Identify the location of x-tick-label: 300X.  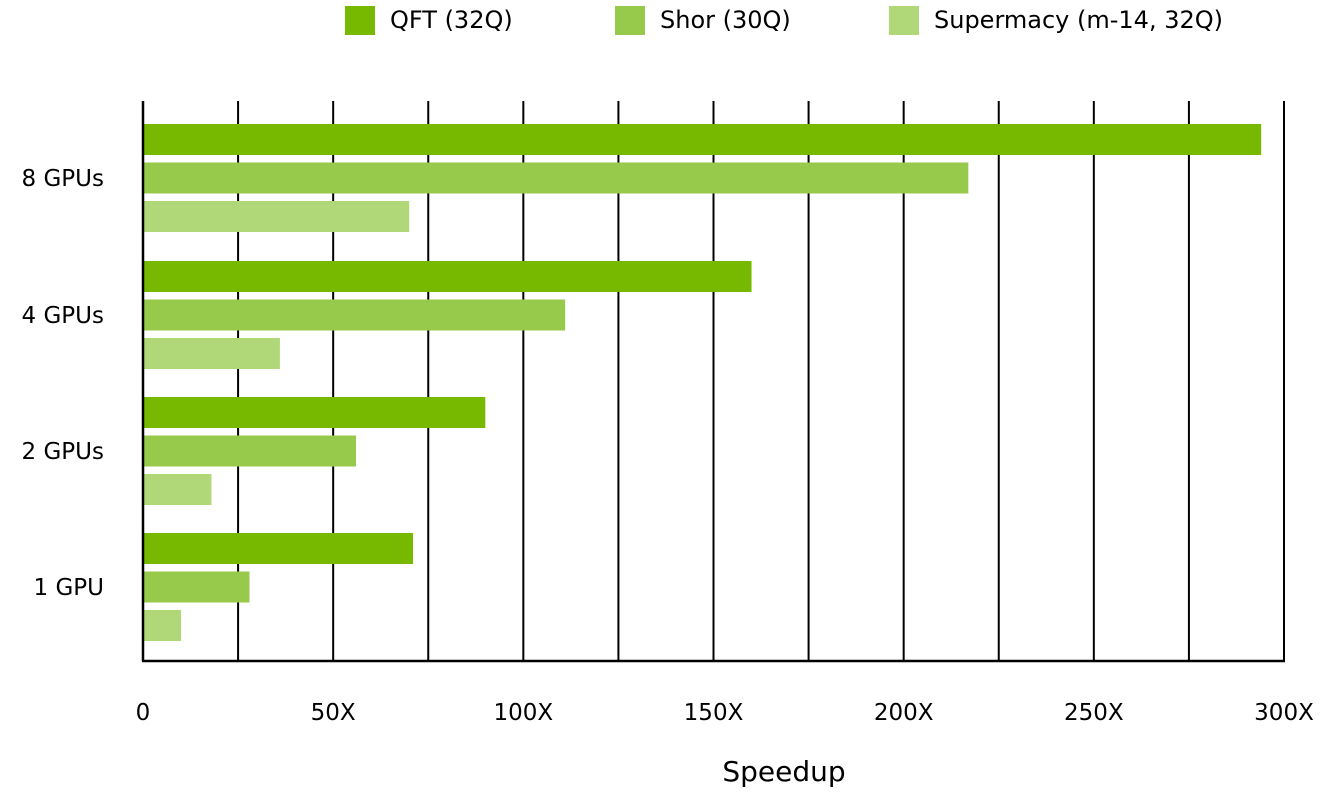
(1284, 713).